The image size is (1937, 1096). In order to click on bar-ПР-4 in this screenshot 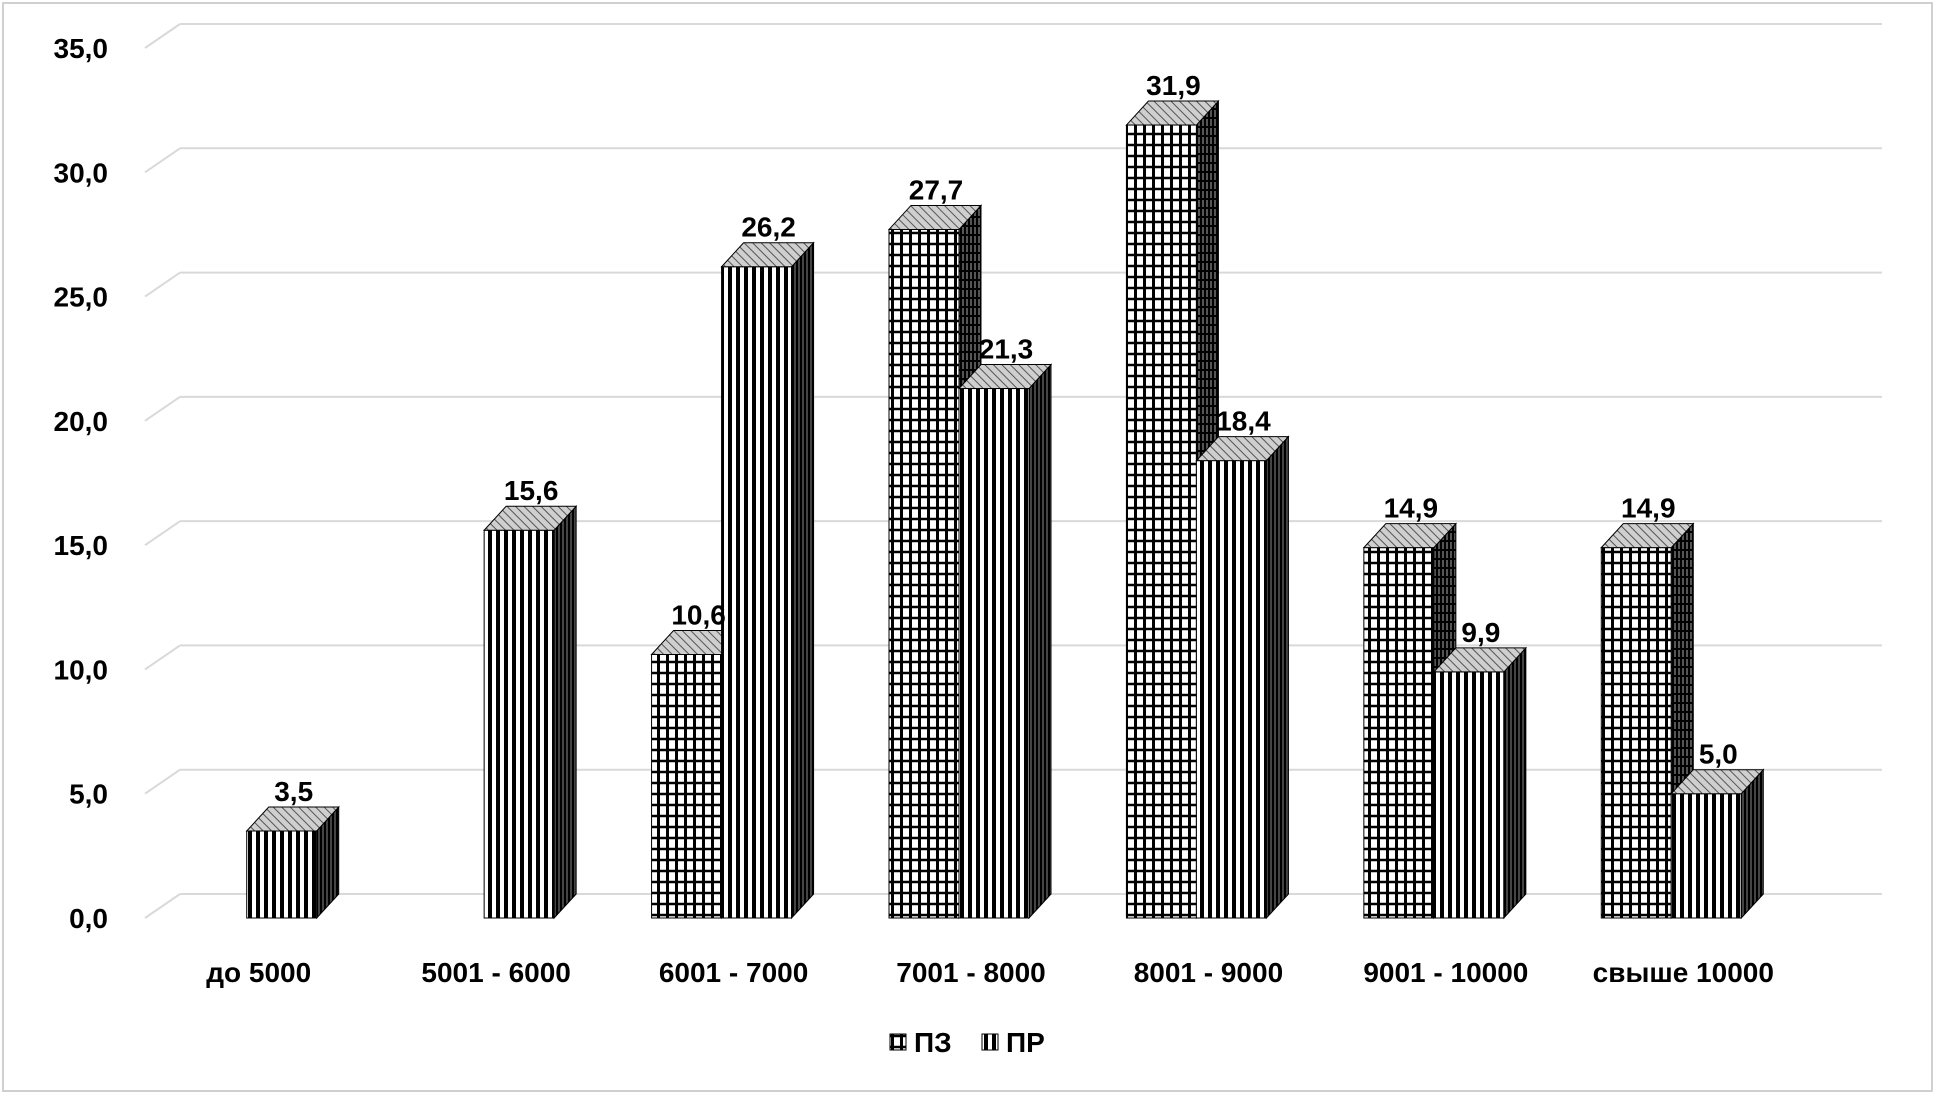, I will do `click(1242, 677)`.